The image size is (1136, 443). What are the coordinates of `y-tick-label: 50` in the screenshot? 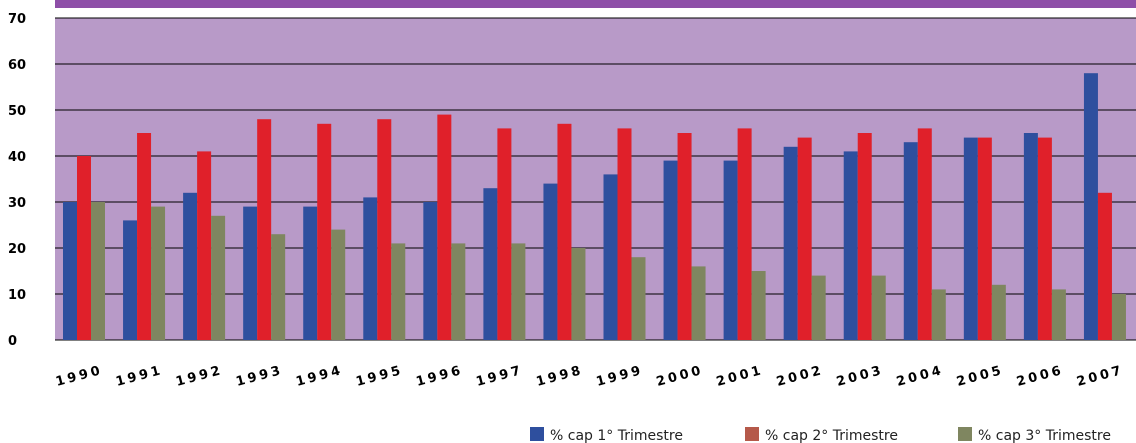 It's located at (17, 111).